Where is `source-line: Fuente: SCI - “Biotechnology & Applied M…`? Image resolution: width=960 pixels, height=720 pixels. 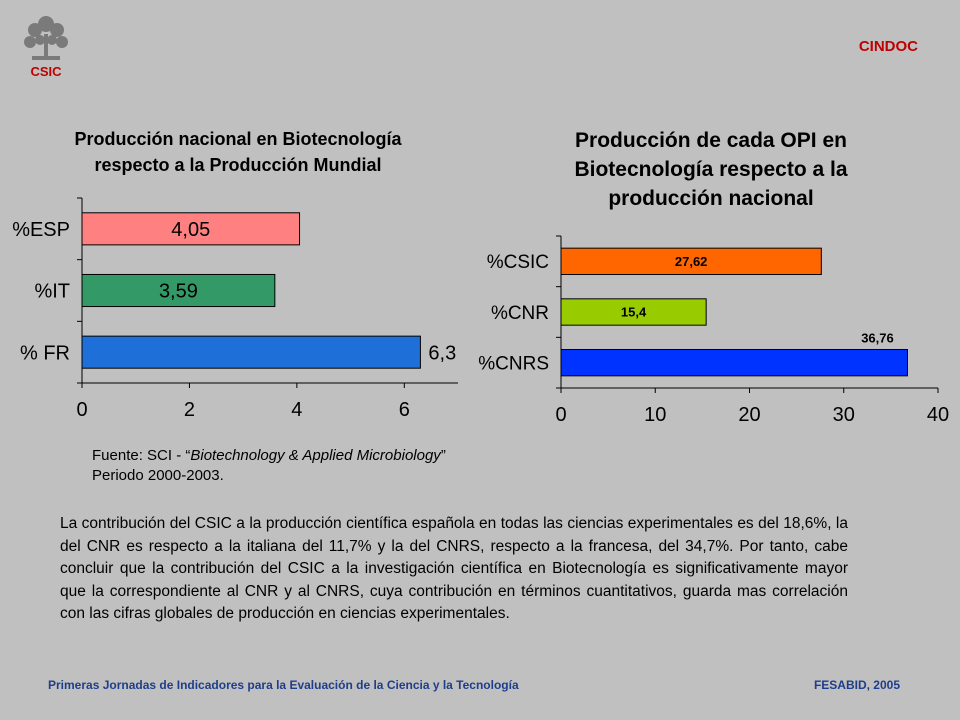
source-line: Fuente: SCI - “Biotechnology & Applied M… is located at coordinates (269, 456).